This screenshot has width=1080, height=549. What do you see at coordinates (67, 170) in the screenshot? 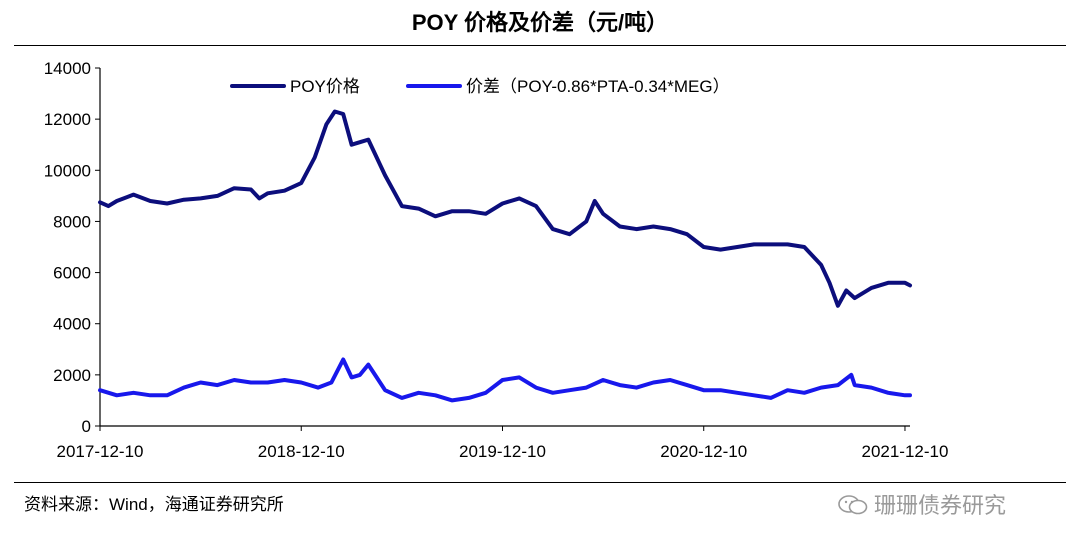
I see `y-tick-label: 10000` at bounding box center [67, 170].